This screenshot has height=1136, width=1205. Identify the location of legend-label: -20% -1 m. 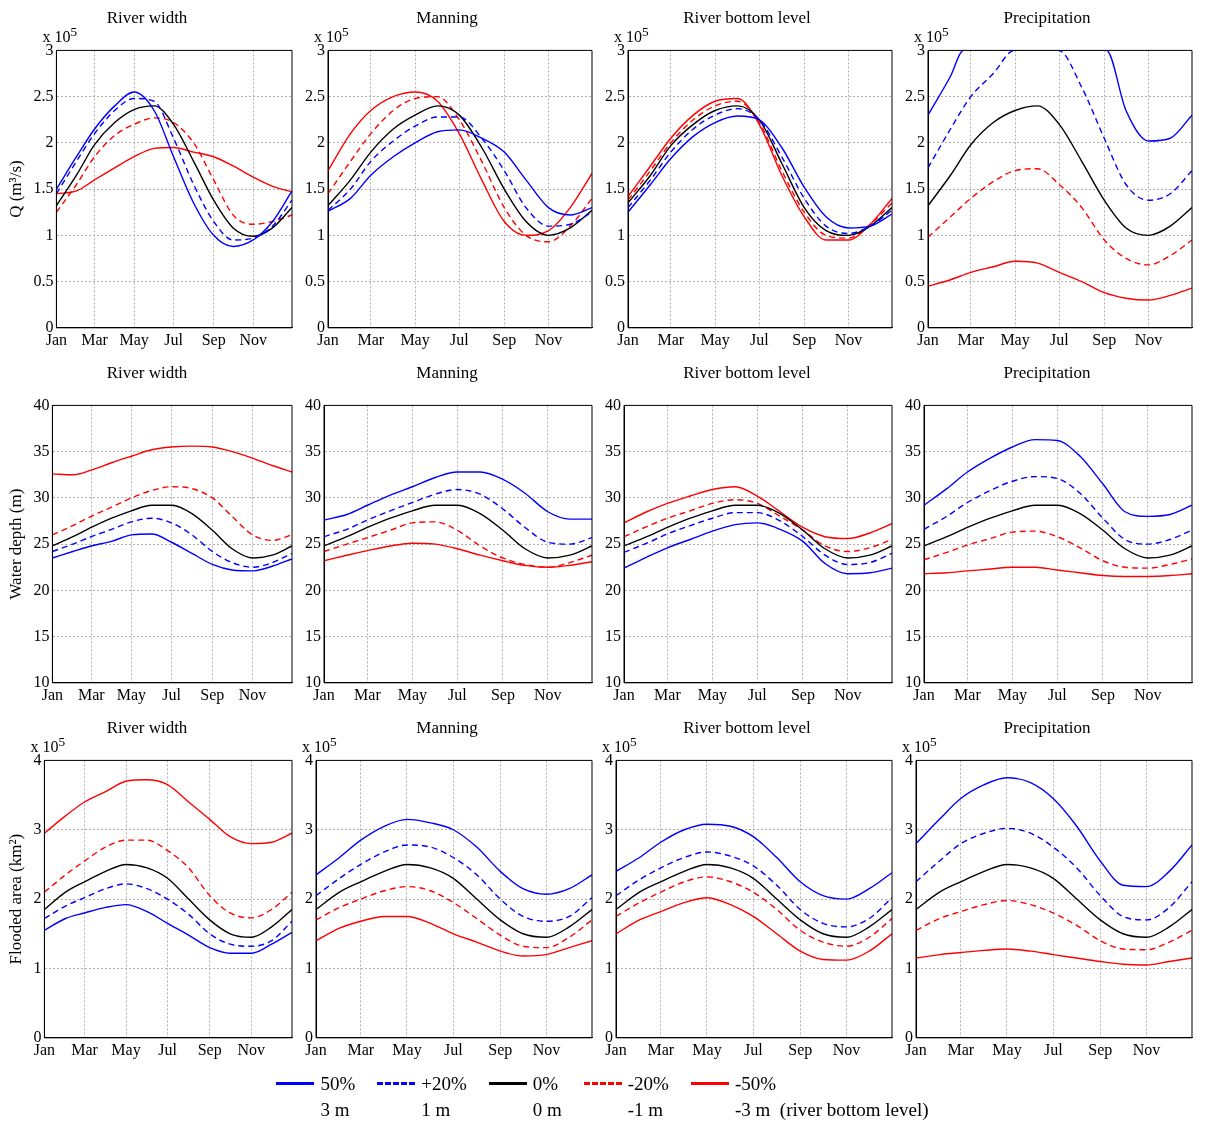
(648, 1097).